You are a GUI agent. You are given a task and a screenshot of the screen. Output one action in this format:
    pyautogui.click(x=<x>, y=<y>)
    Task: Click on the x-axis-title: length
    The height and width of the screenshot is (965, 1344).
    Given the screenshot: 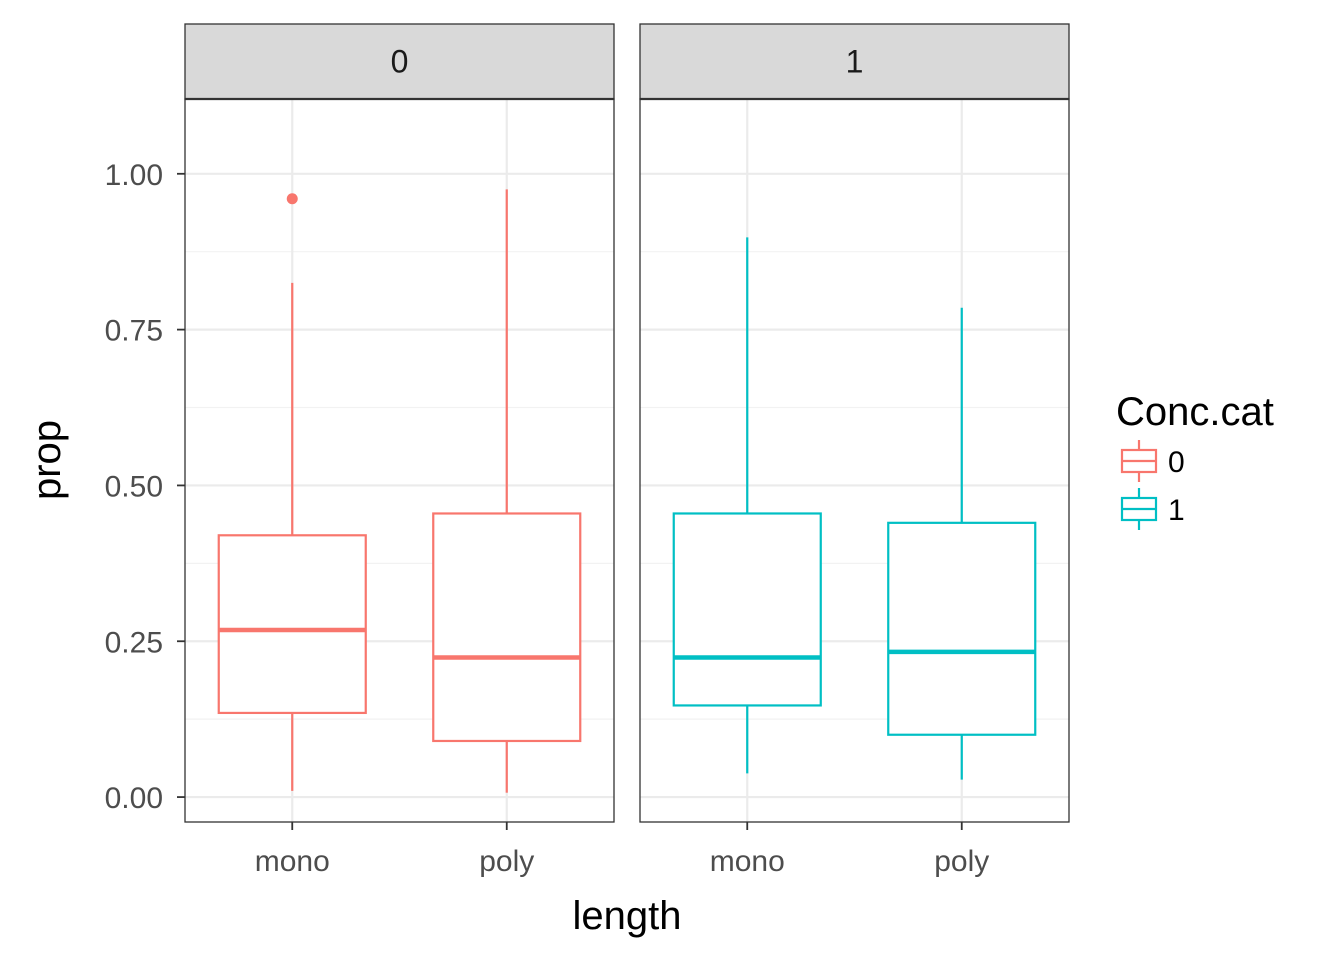 What is the action you would take?
    pyautogui.click(x=627, y=916)
    